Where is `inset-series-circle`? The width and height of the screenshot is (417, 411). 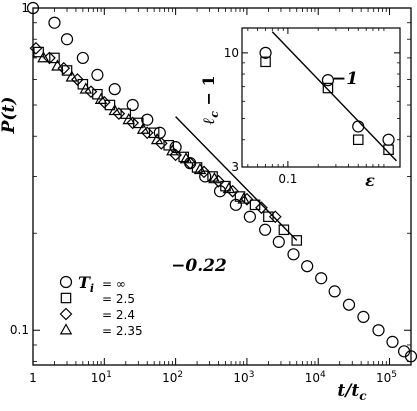
inset-series-circle is located at coordinates (327, 96).